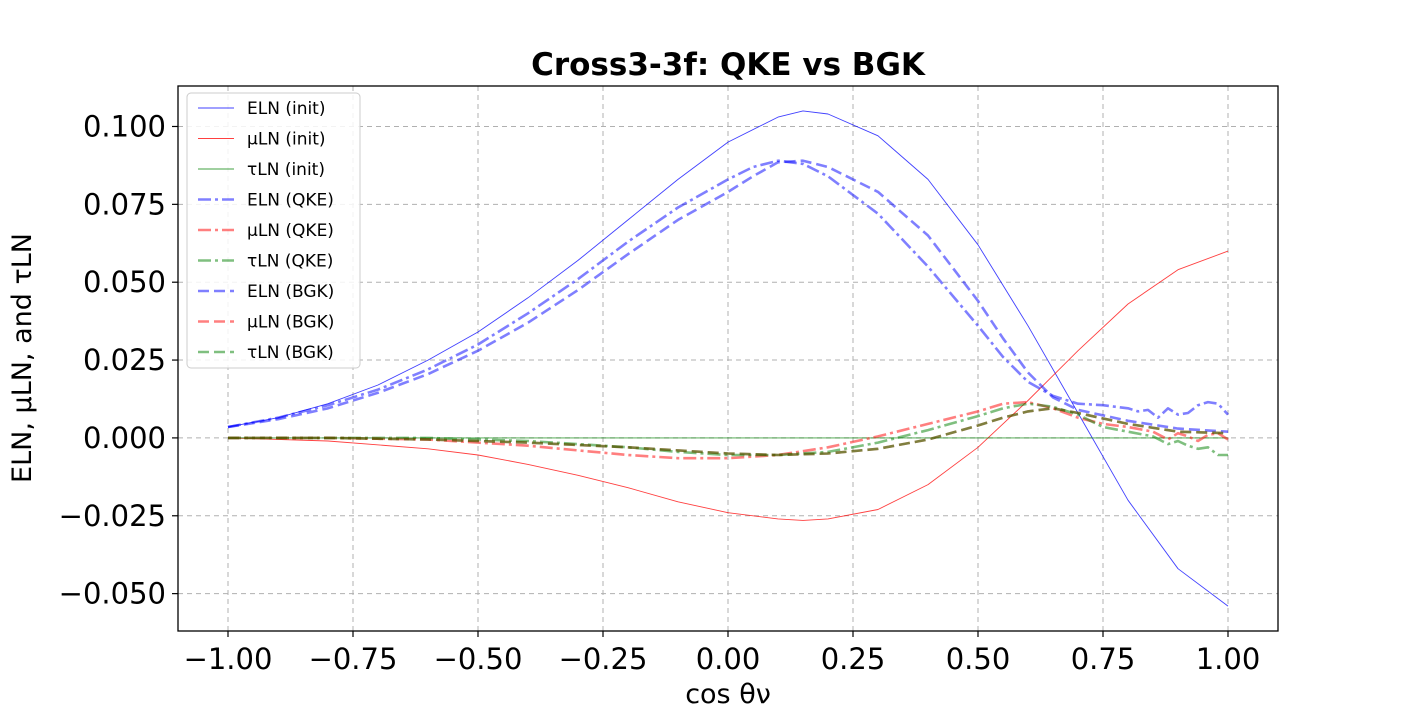  What do you see at coordinates (290, 262) in the screenshot?
I see `legend-label: τLN (QKE)` at bounding box center [290, 262].